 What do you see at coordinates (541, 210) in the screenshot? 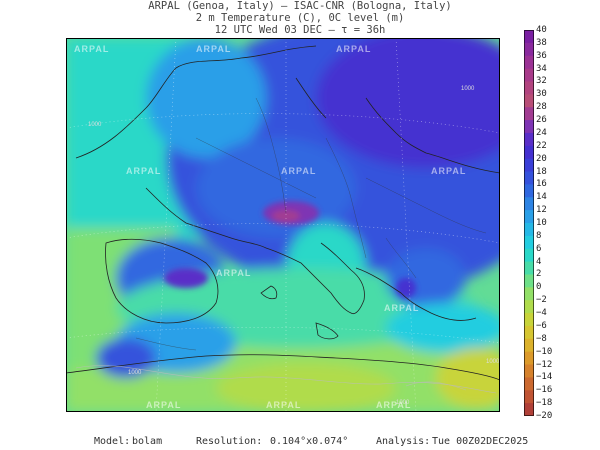
I see `colorbar-tick-label: 12` at bounding box center [541, 210].